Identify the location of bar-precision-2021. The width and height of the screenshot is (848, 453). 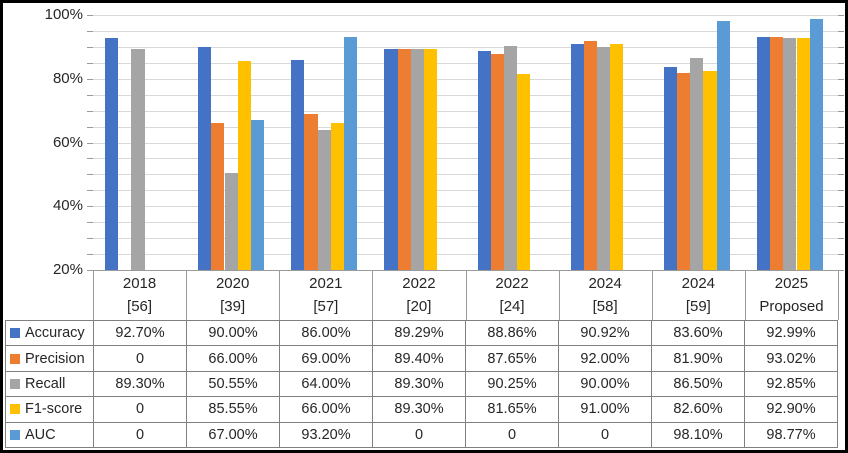
(311, 191).